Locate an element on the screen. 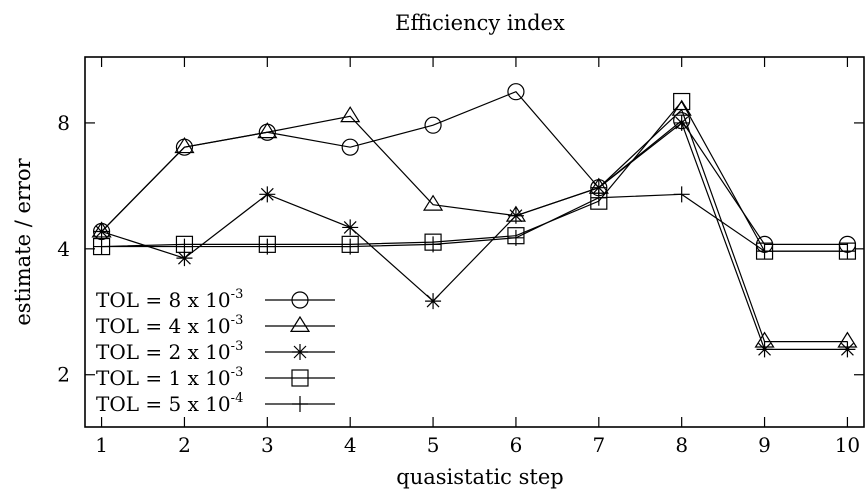 The width and height of the screenshot is (866, 492). x-tick-label: 5 is located at coordinates (433, 445).